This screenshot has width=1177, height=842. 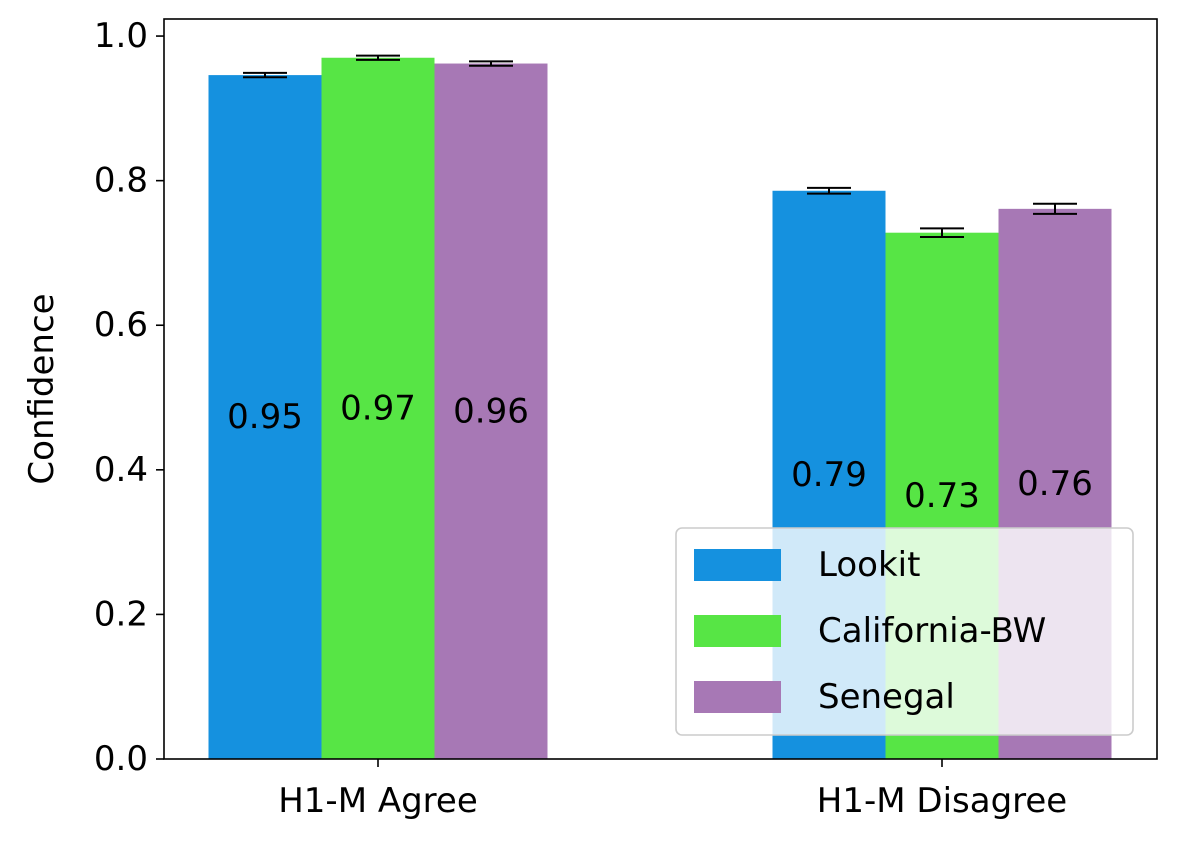 What do you see at coordinates (672, 790) in the screenshot?
I see `x-axis: H1-M Agree H1-M Disagree` at bounding box center [672, 790].